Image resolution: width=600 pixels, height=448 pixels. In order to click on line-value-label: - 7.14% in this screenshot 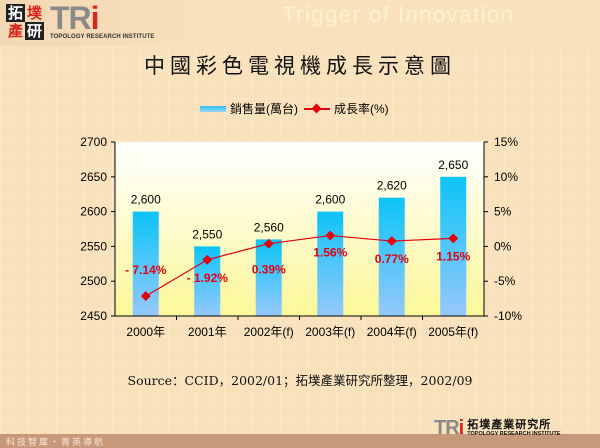, I will do `click(146, 270)`.